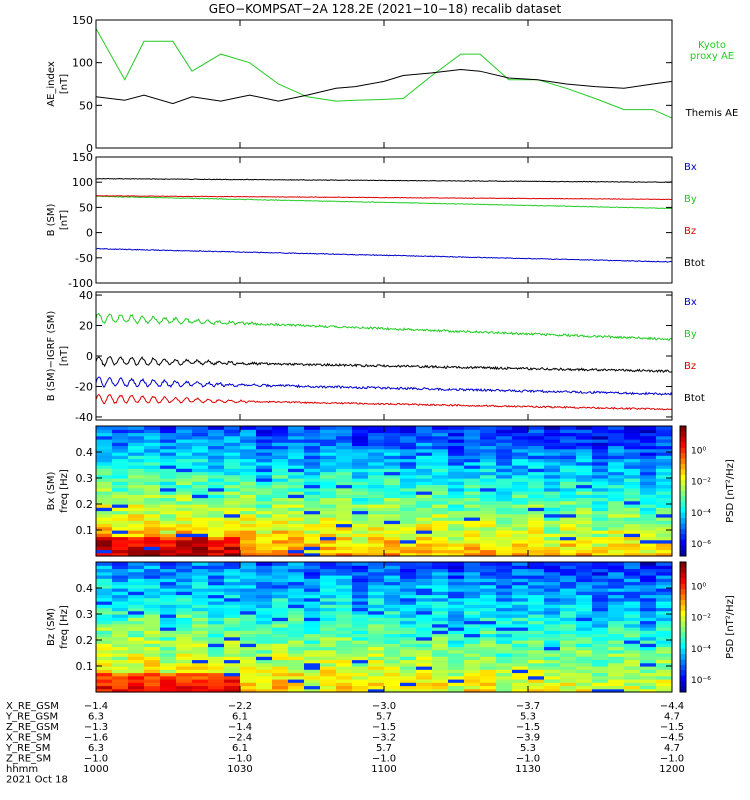 This screenshot has width=750, height=800. Describe the element at coordinates (85, 530) in the screenshot. I see `y-tick-label: 0.1` at that location.